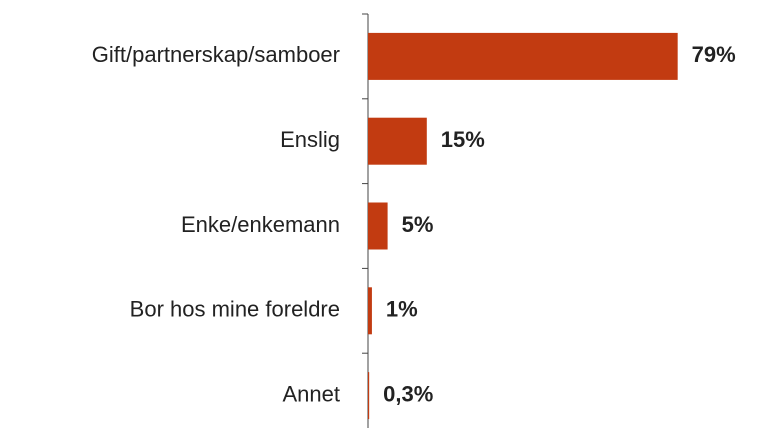  What do you see at coordinates (312, 393) in the screenshot?
I see `category-label: Annet` at bounding box center [312, 393].